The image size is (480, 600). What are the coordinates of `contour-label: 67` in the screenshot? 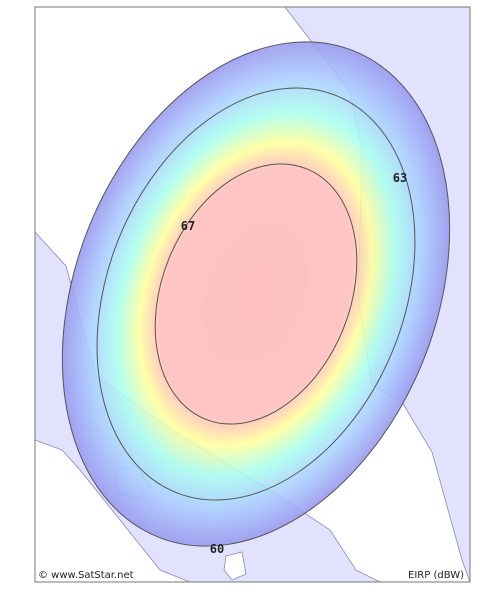 It's located at (188, 226).